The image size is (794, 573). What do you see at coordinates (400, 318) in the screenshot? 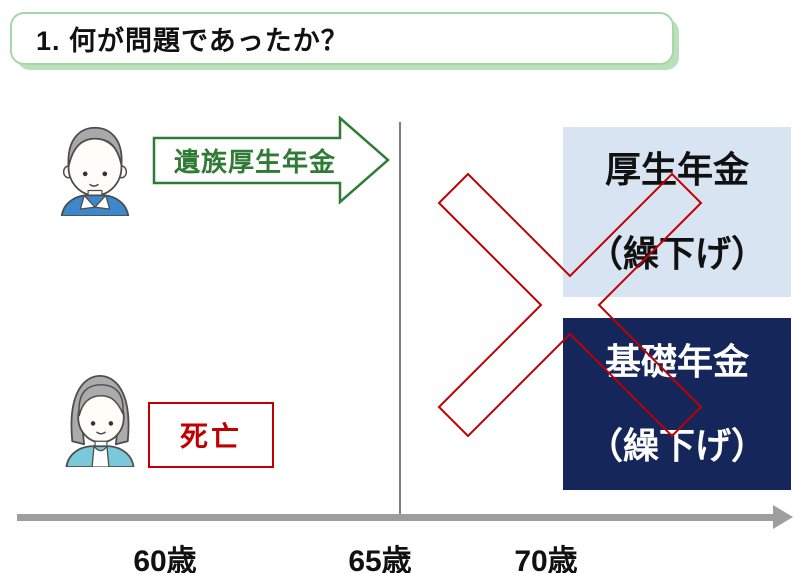
I see `age-65-vertical-line` at bounding box center [400, 318].